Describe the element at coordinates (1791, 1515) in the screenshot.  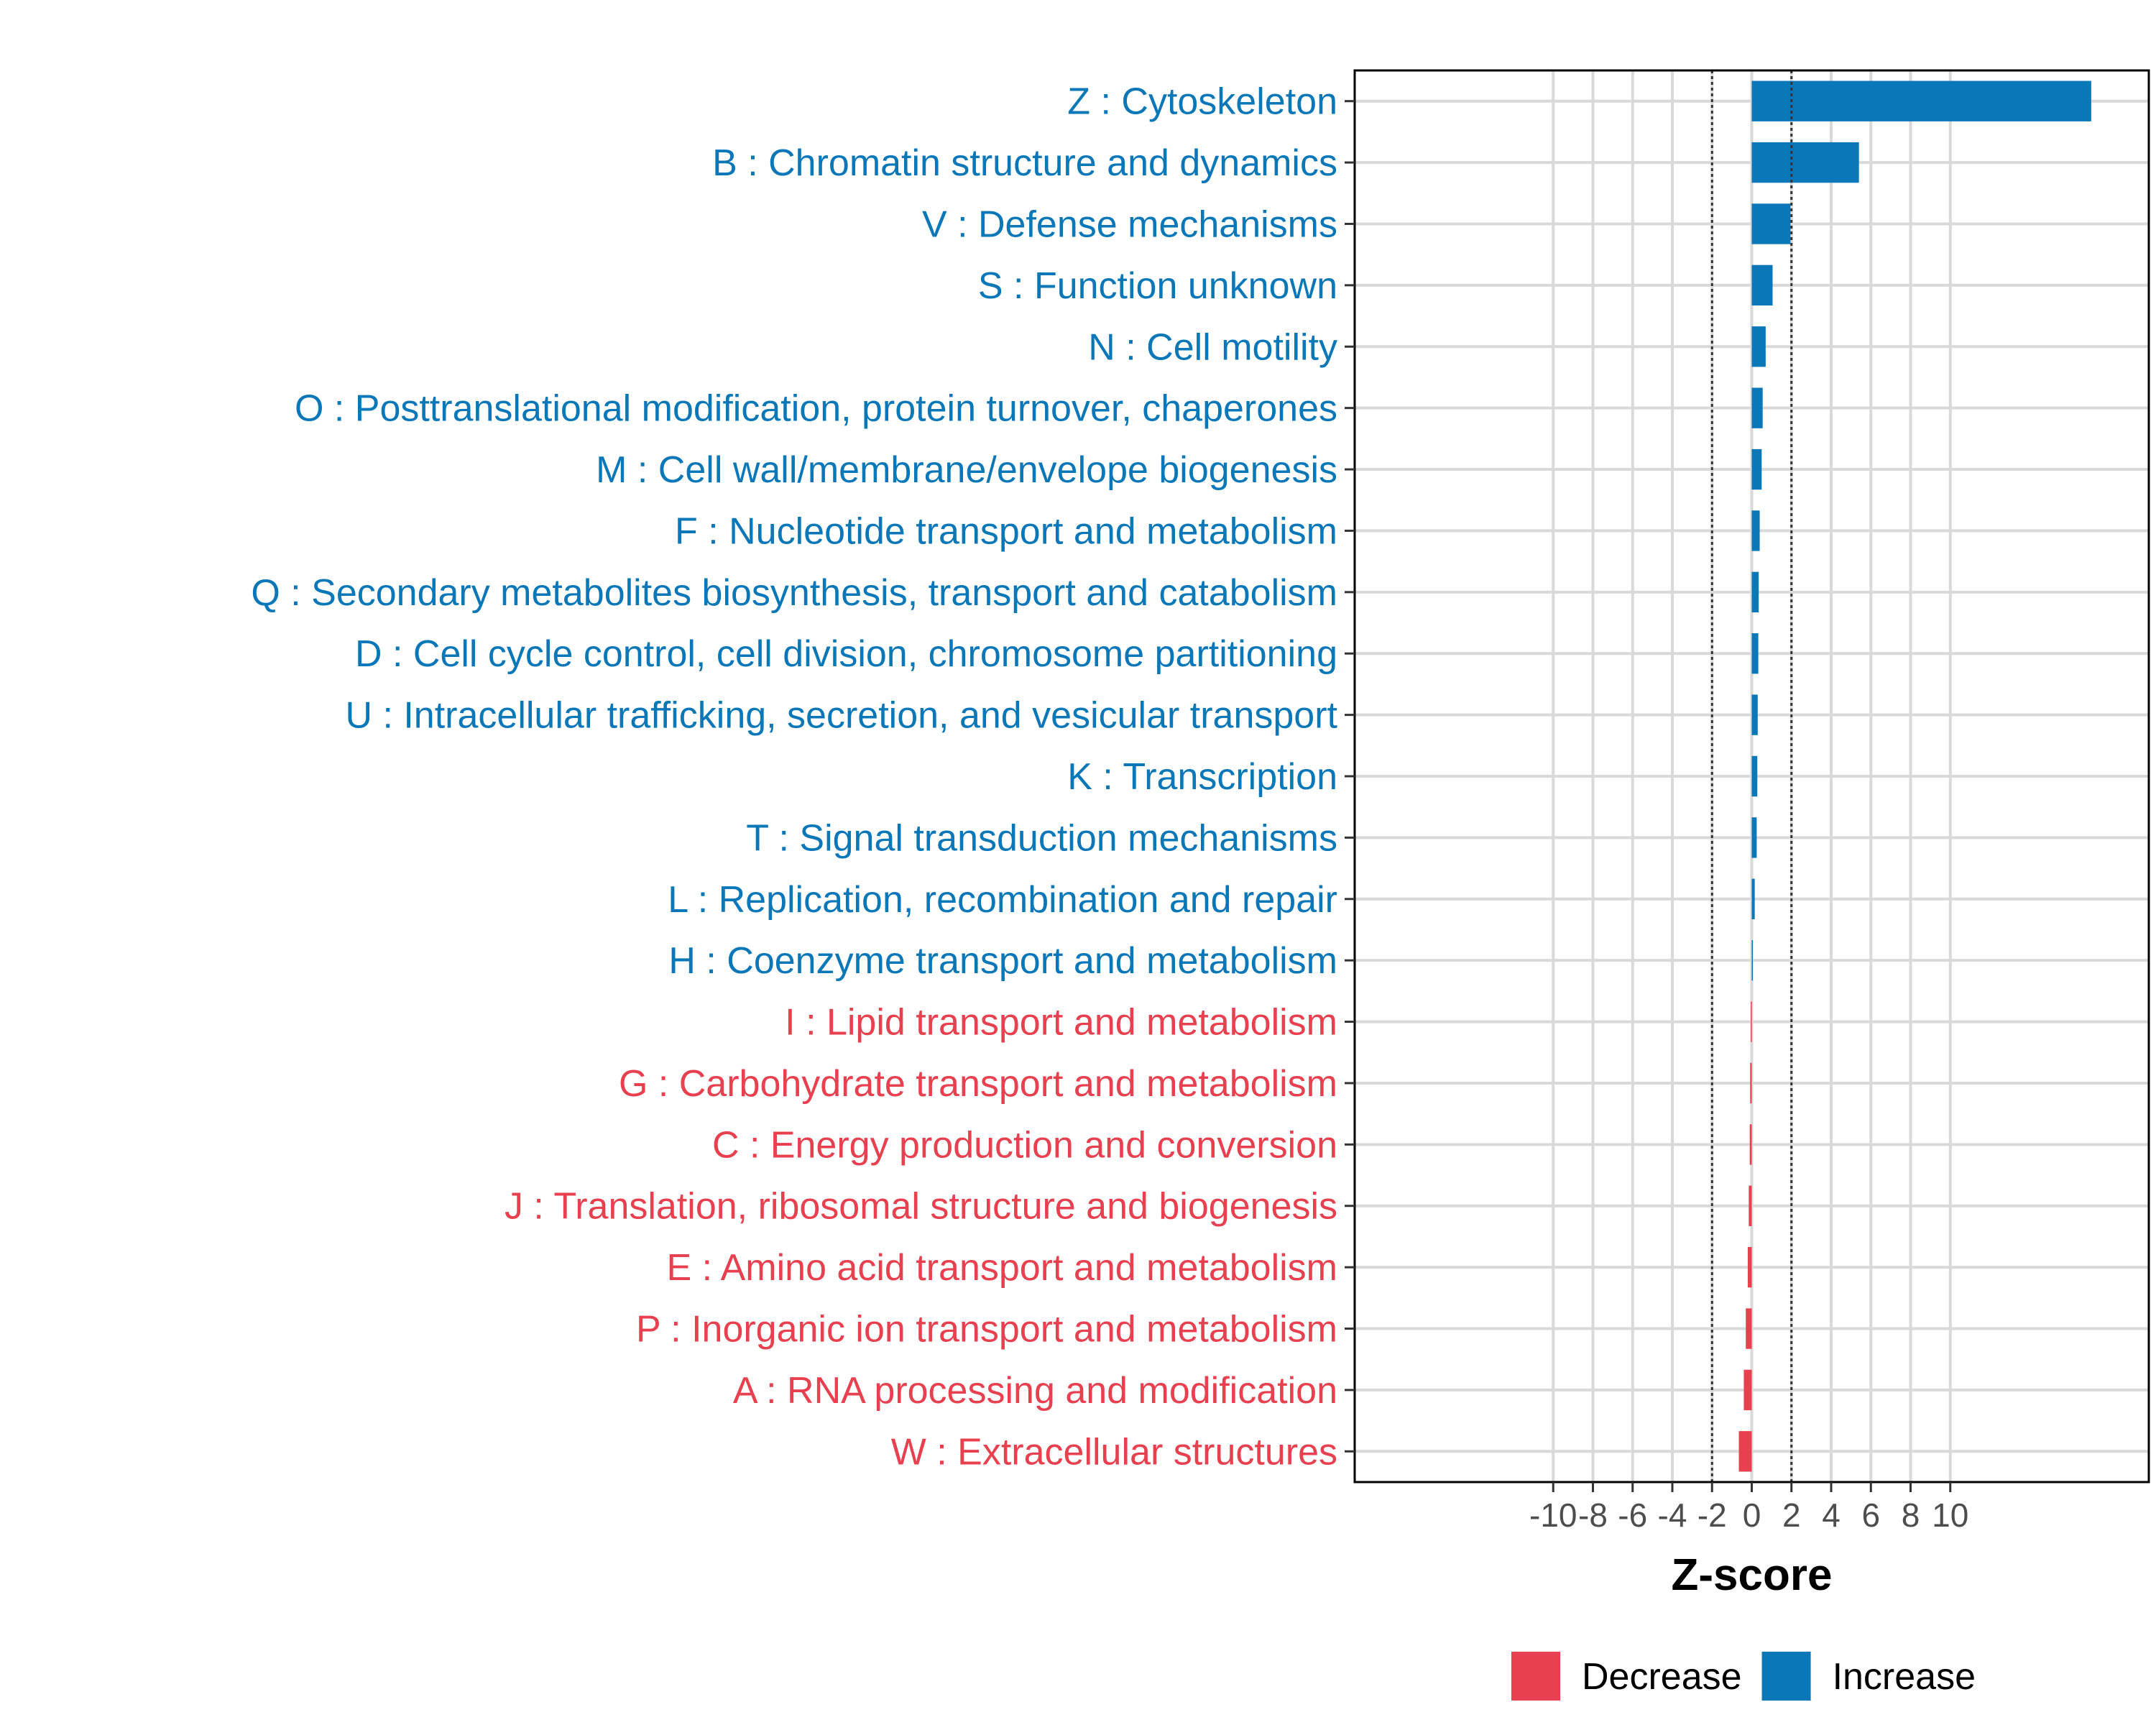
I see `x-tick-label: 2` at that location.